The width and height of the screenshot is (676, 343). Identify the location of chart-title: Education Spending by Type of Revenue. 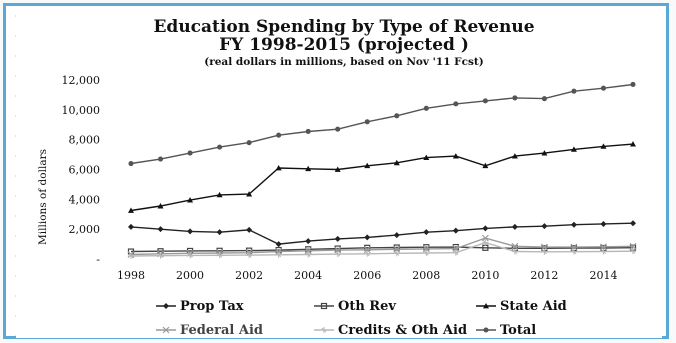
(343, 27).